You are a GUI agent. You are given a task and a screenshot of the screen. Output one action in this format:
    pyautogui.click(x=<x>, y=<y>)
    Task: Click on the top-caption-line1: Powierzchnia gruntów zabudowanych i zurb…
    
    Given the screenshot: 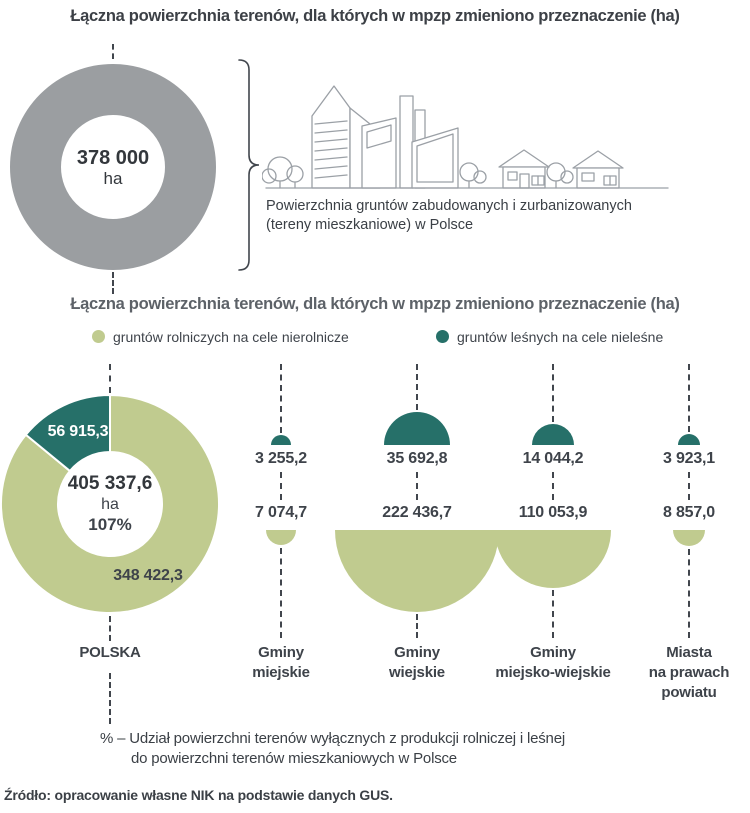 What is the action you would take?
    pyautogui.click(x=449, y=206)
    